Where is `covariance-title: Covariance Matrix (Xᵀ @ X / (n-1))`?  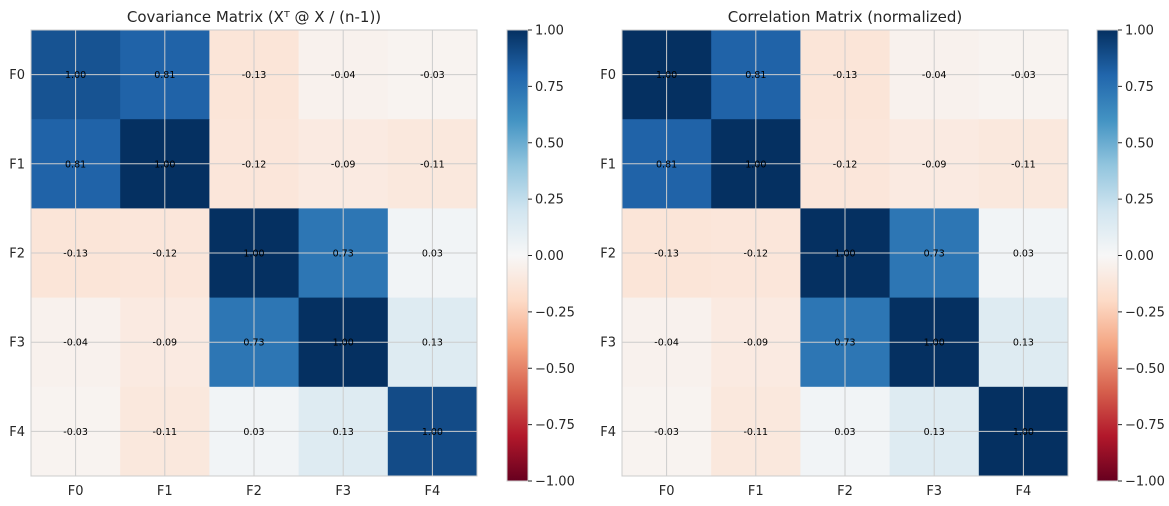 covariance-title: Covariance Matrix (Xᵀ @ X / (n-1)) is located at coordinates (254, 17).